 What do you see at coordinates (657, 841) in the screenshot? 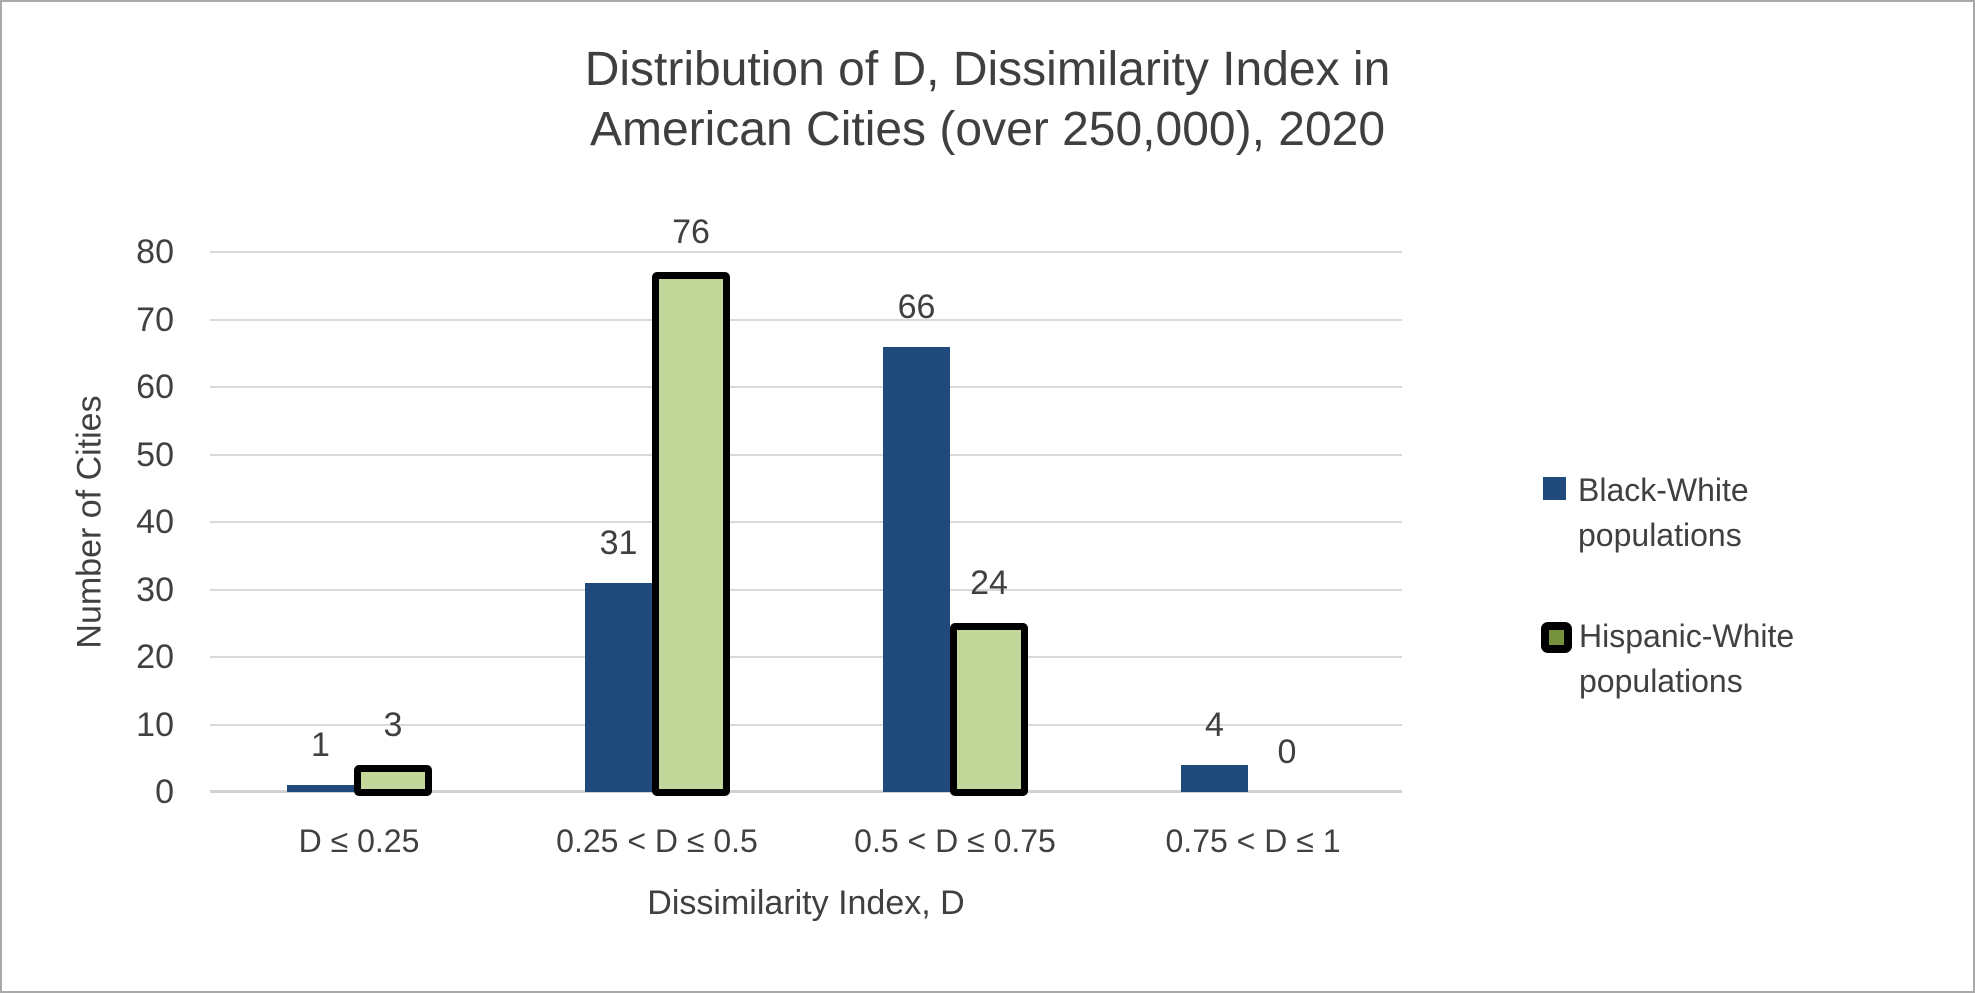
I see `x-category-label: 0.25 < D ≤ 0.5` at bounding box center [657, 841].